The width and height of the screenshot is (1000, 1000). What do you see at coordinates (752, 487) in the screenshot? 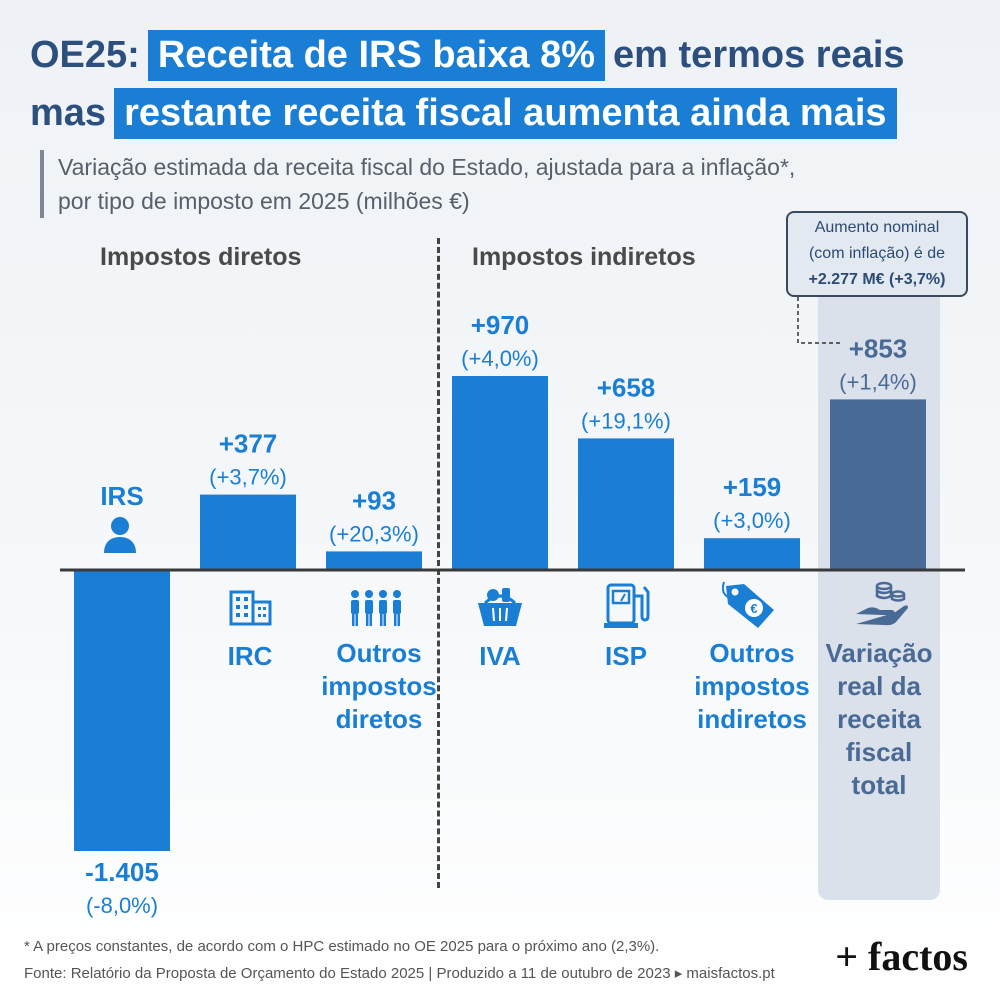
I see `value-label: +159` at bounding box center [752, 487].